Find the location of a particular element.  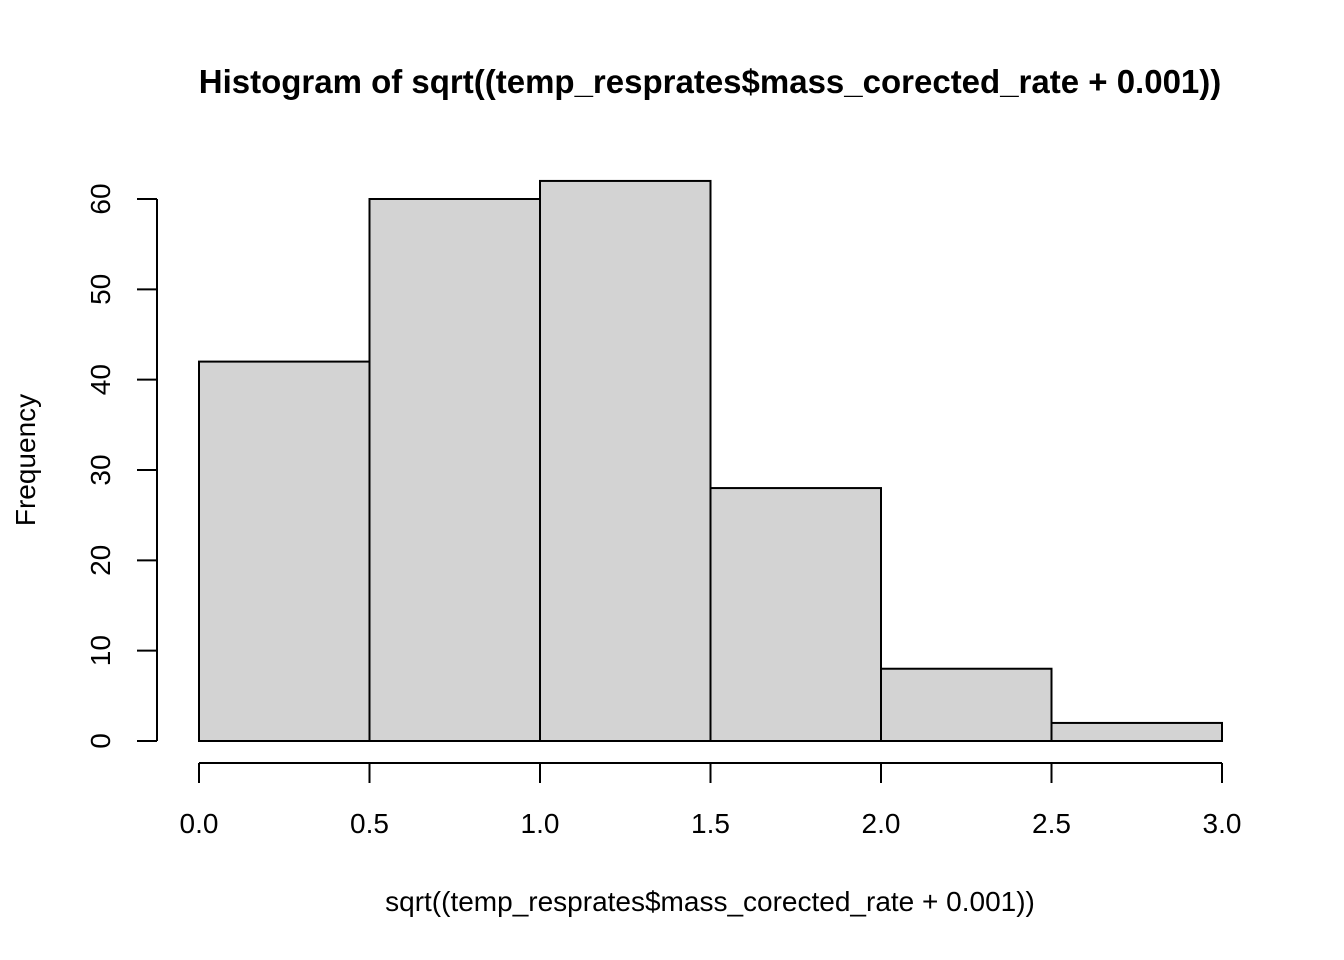

y-axis: 0 10 20 30 40 50 60 is located at coordinates (121, 466).